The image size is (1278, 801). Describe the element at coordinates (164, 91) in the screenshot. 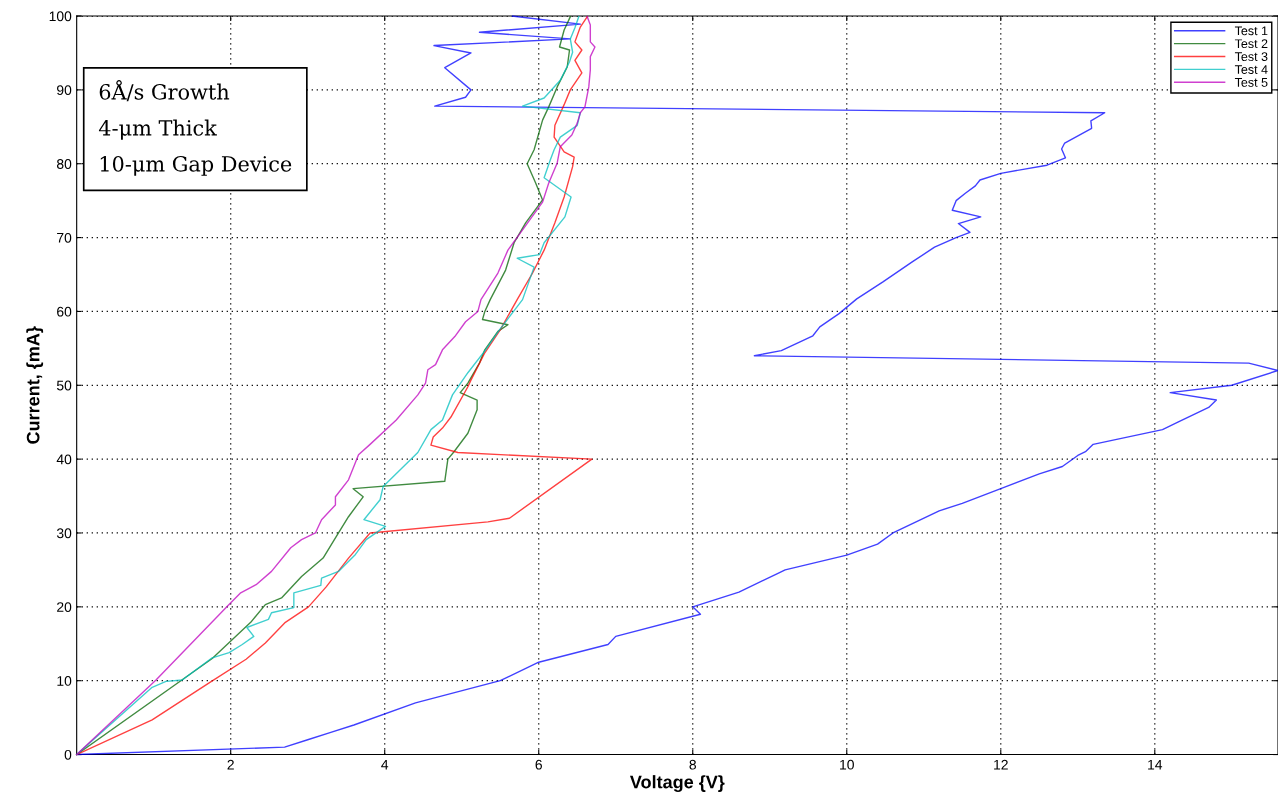

I see `annotation: 6Å/s Growth` at that location.